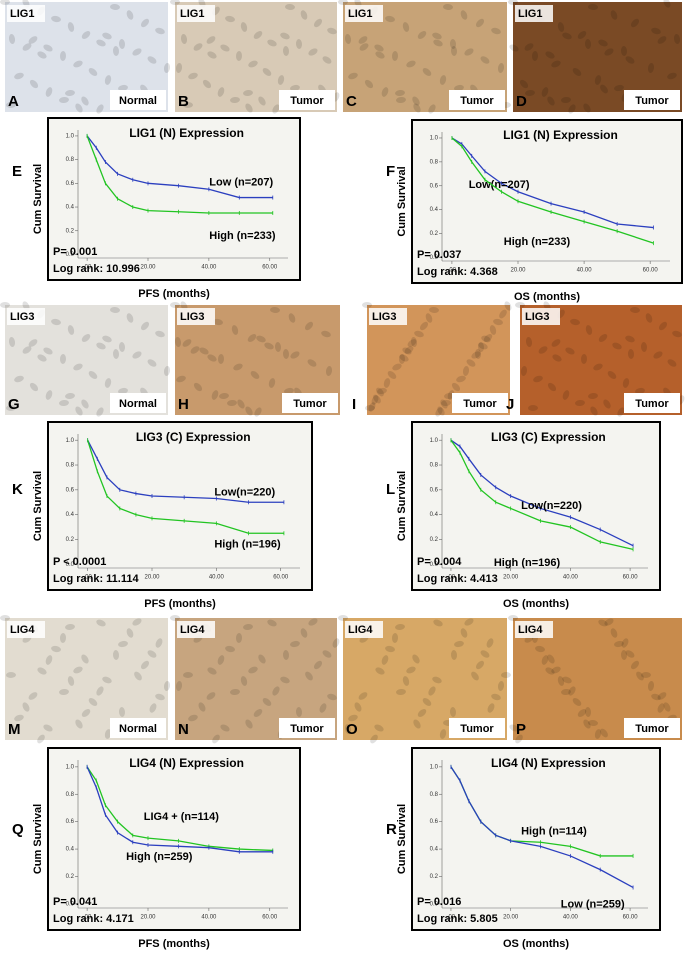  Describe the element at coordinates (22, 14) in the screenshot. I see `marker-label: LIG1` at that location.